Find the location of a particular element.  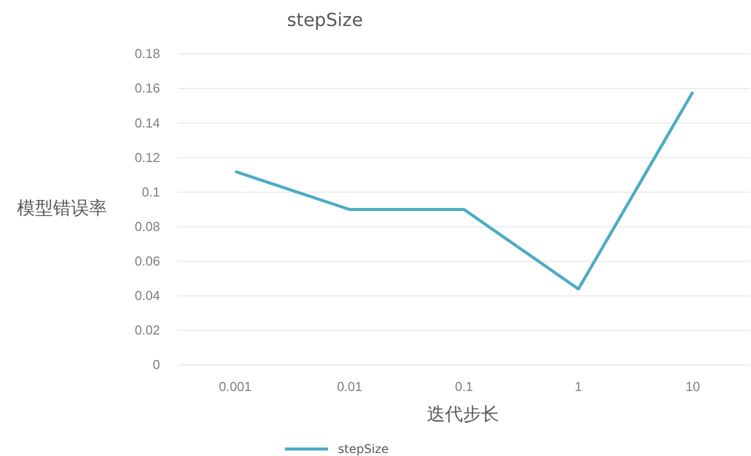

legend-label: stepSize is located at coordinates (363, 449).